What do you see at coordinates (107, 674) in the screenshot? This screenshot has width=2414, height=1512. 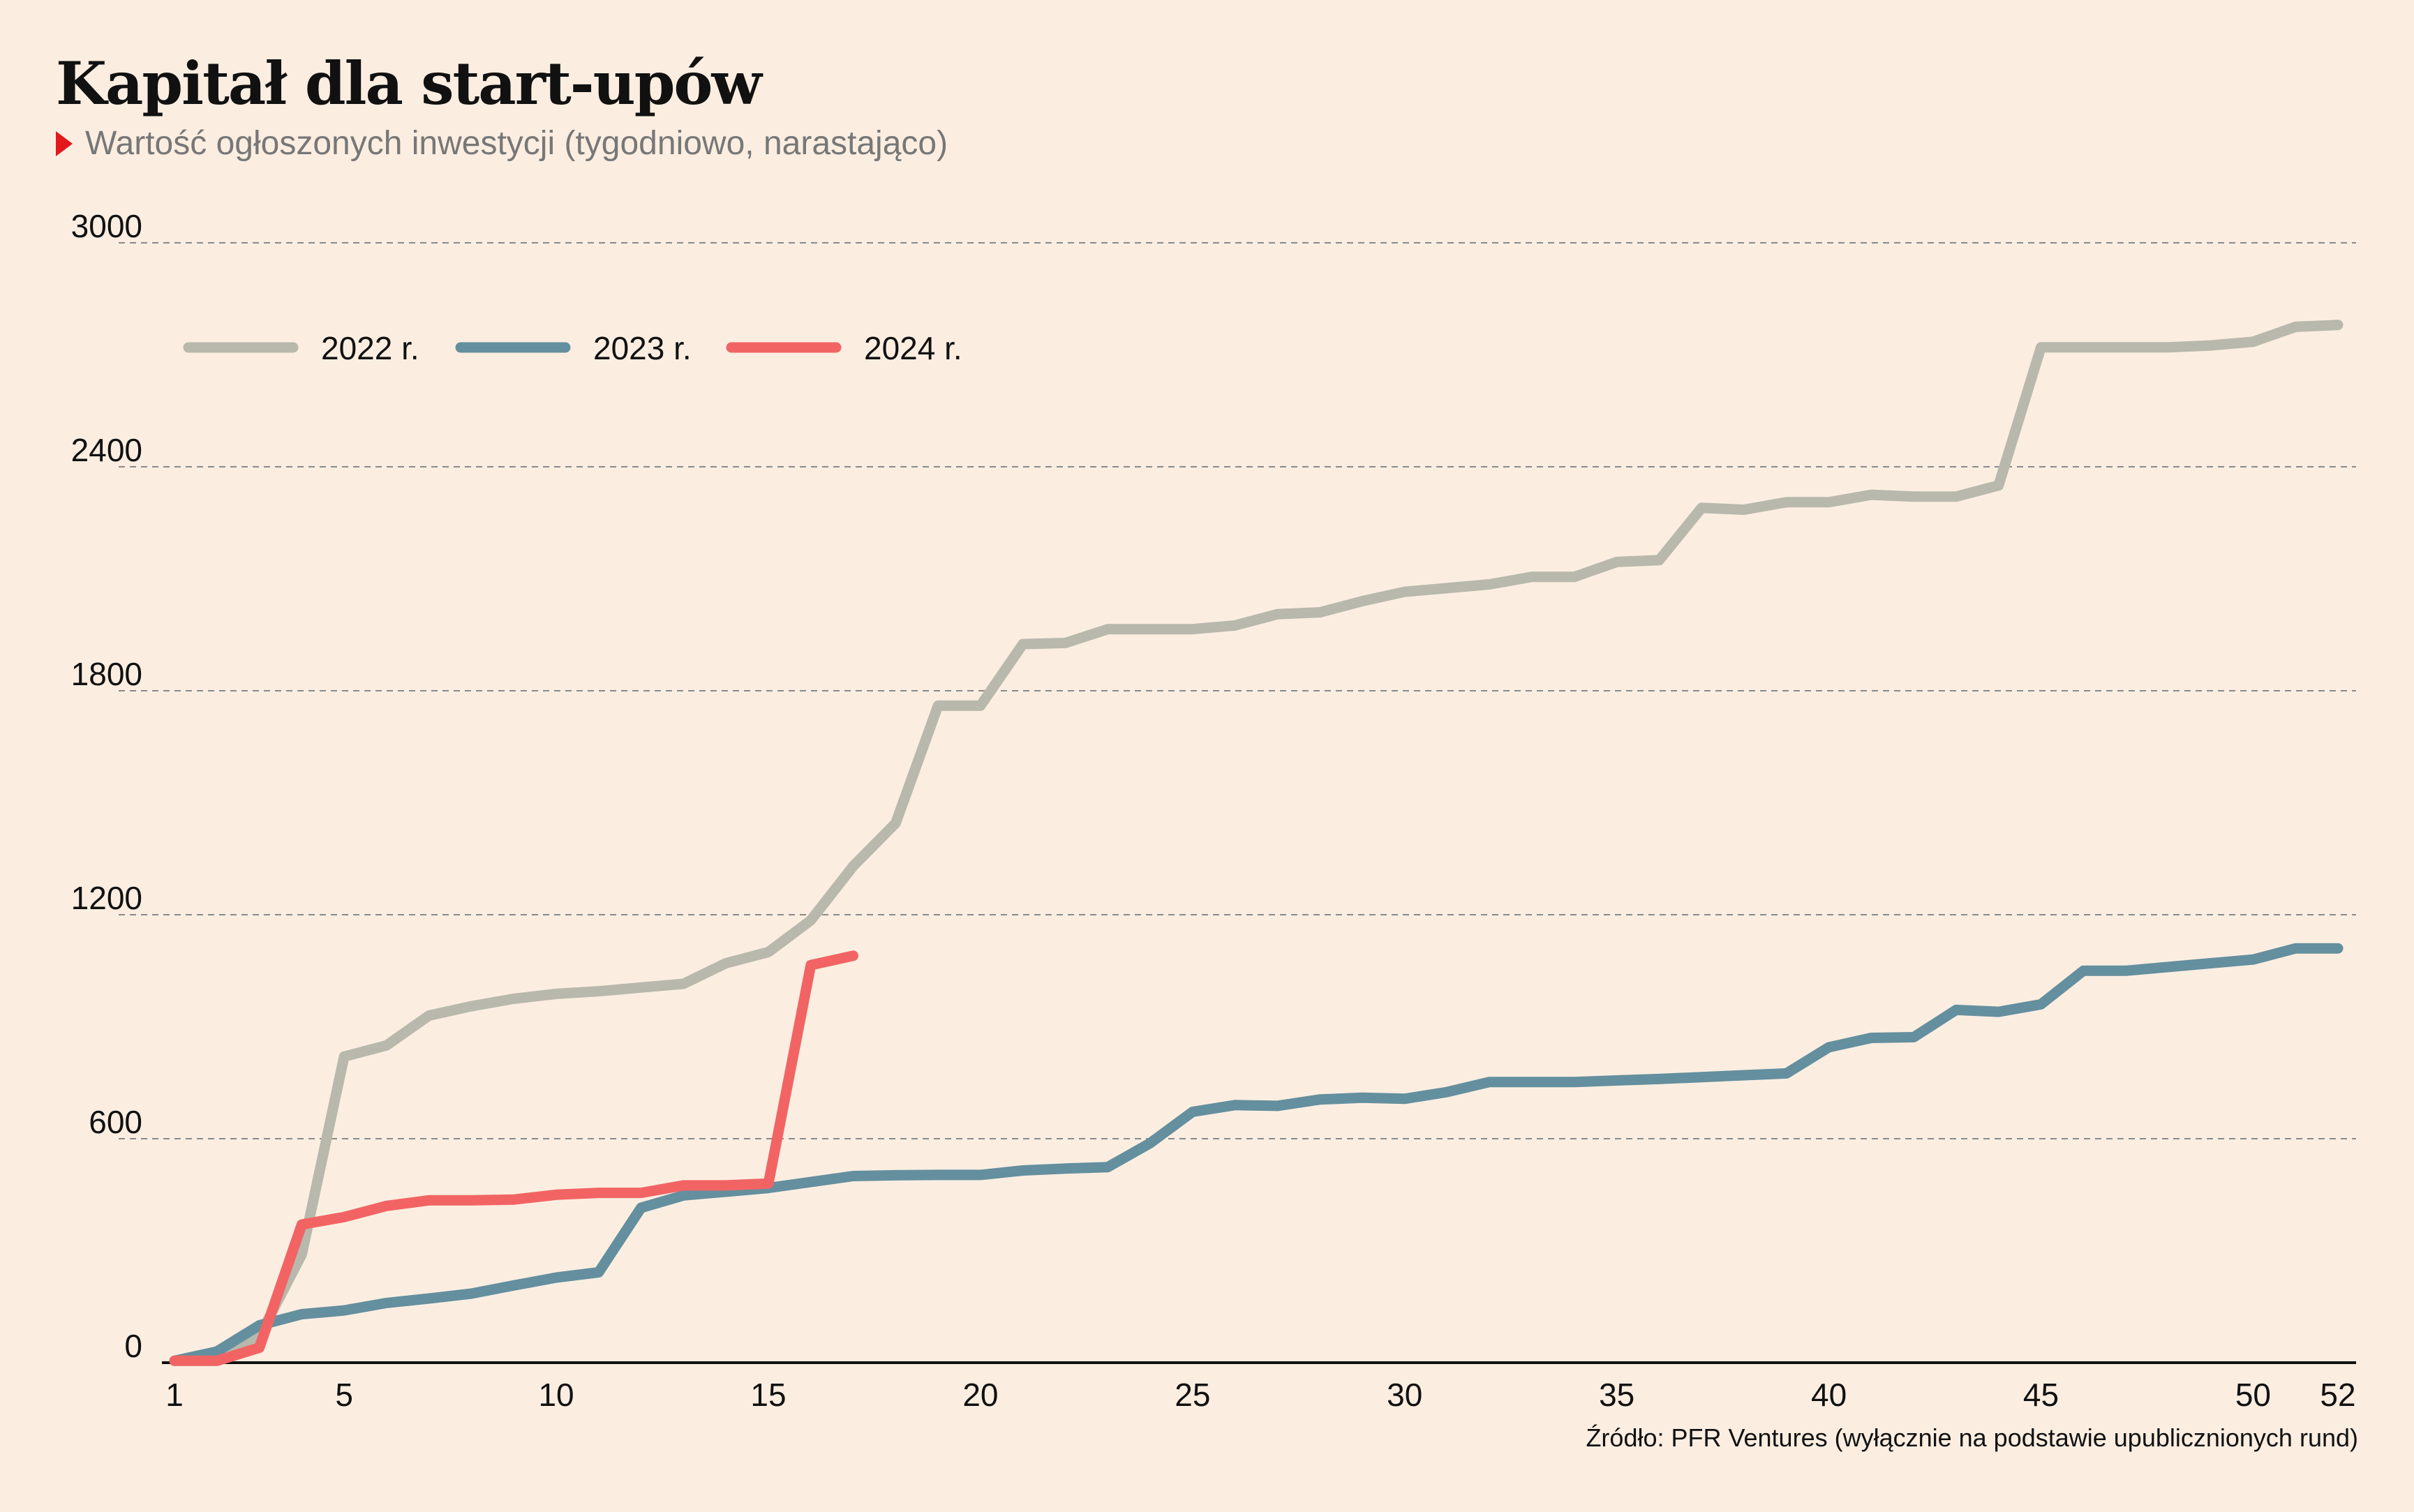 I see `y-tick-label: 1800` at bounding box center [107, 674].